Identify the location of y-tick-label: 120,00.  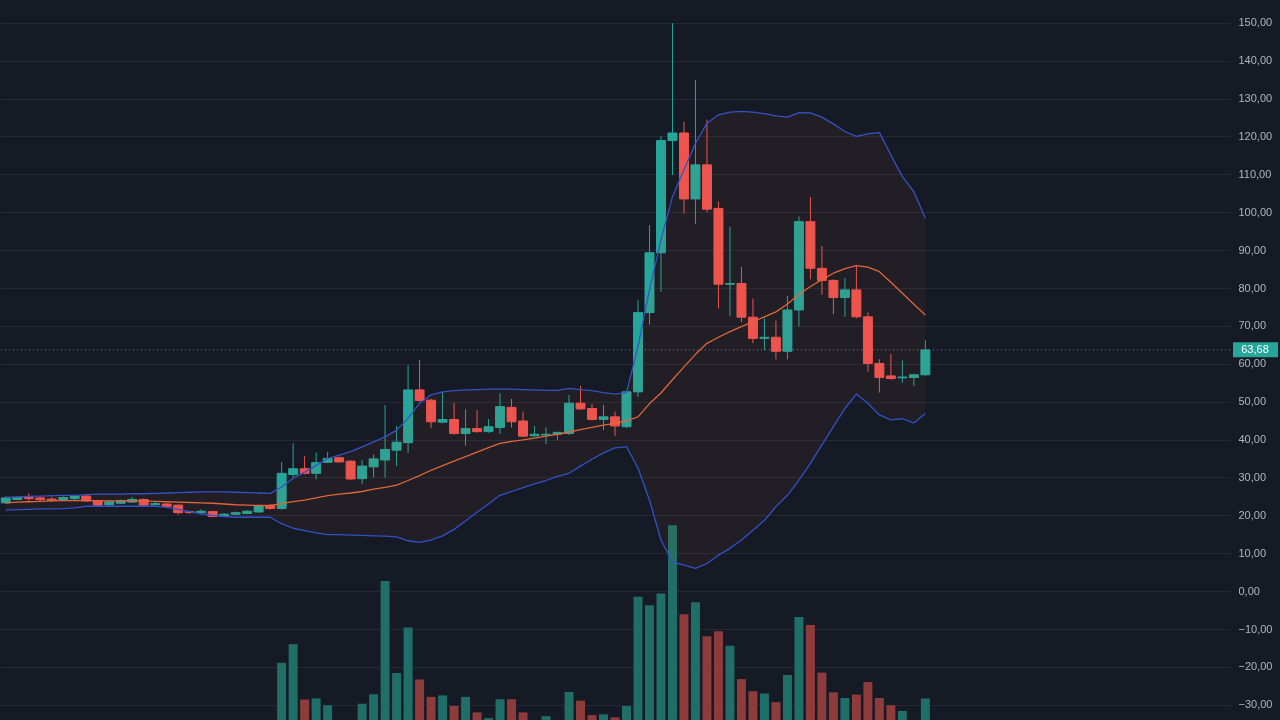
(1255, 135).